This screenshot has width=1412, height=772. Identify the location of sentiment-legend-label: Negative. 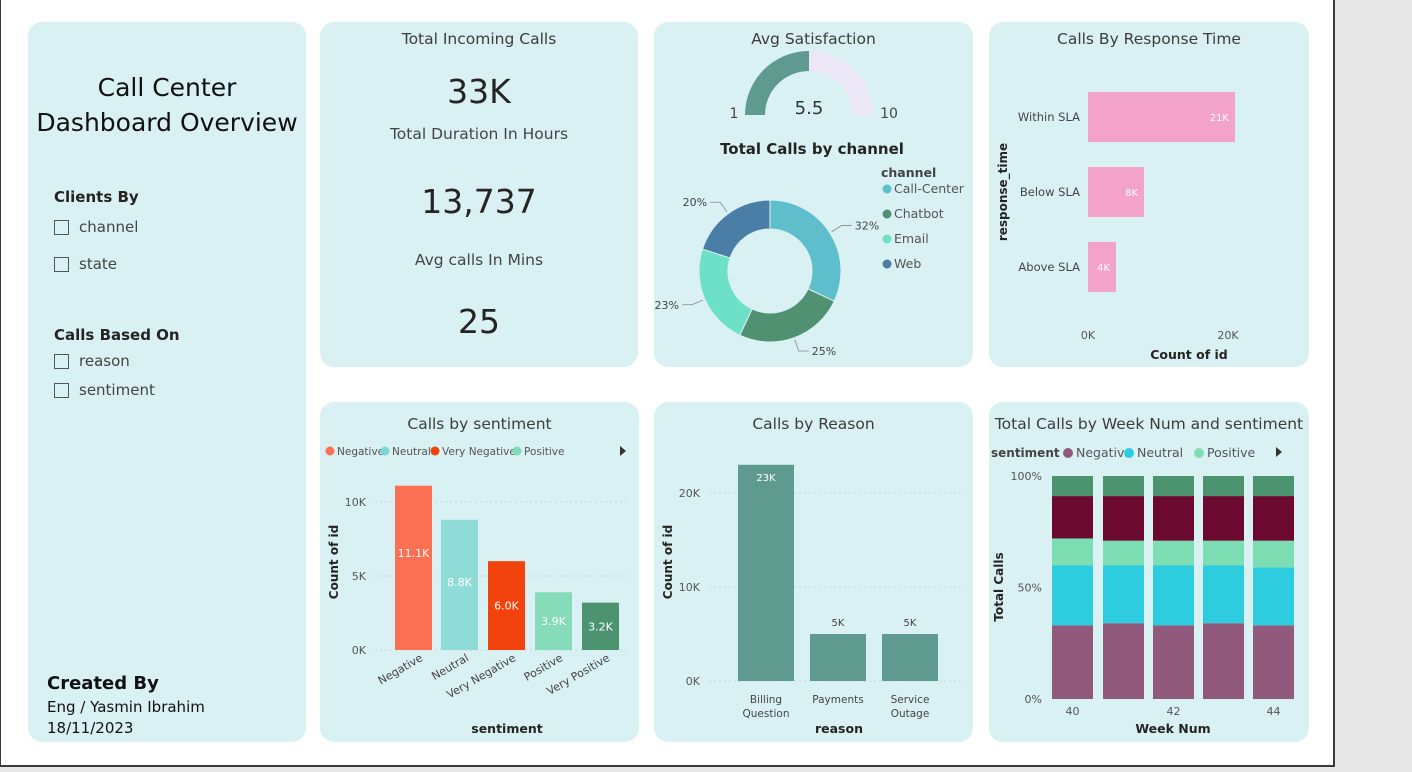
(360, 452).